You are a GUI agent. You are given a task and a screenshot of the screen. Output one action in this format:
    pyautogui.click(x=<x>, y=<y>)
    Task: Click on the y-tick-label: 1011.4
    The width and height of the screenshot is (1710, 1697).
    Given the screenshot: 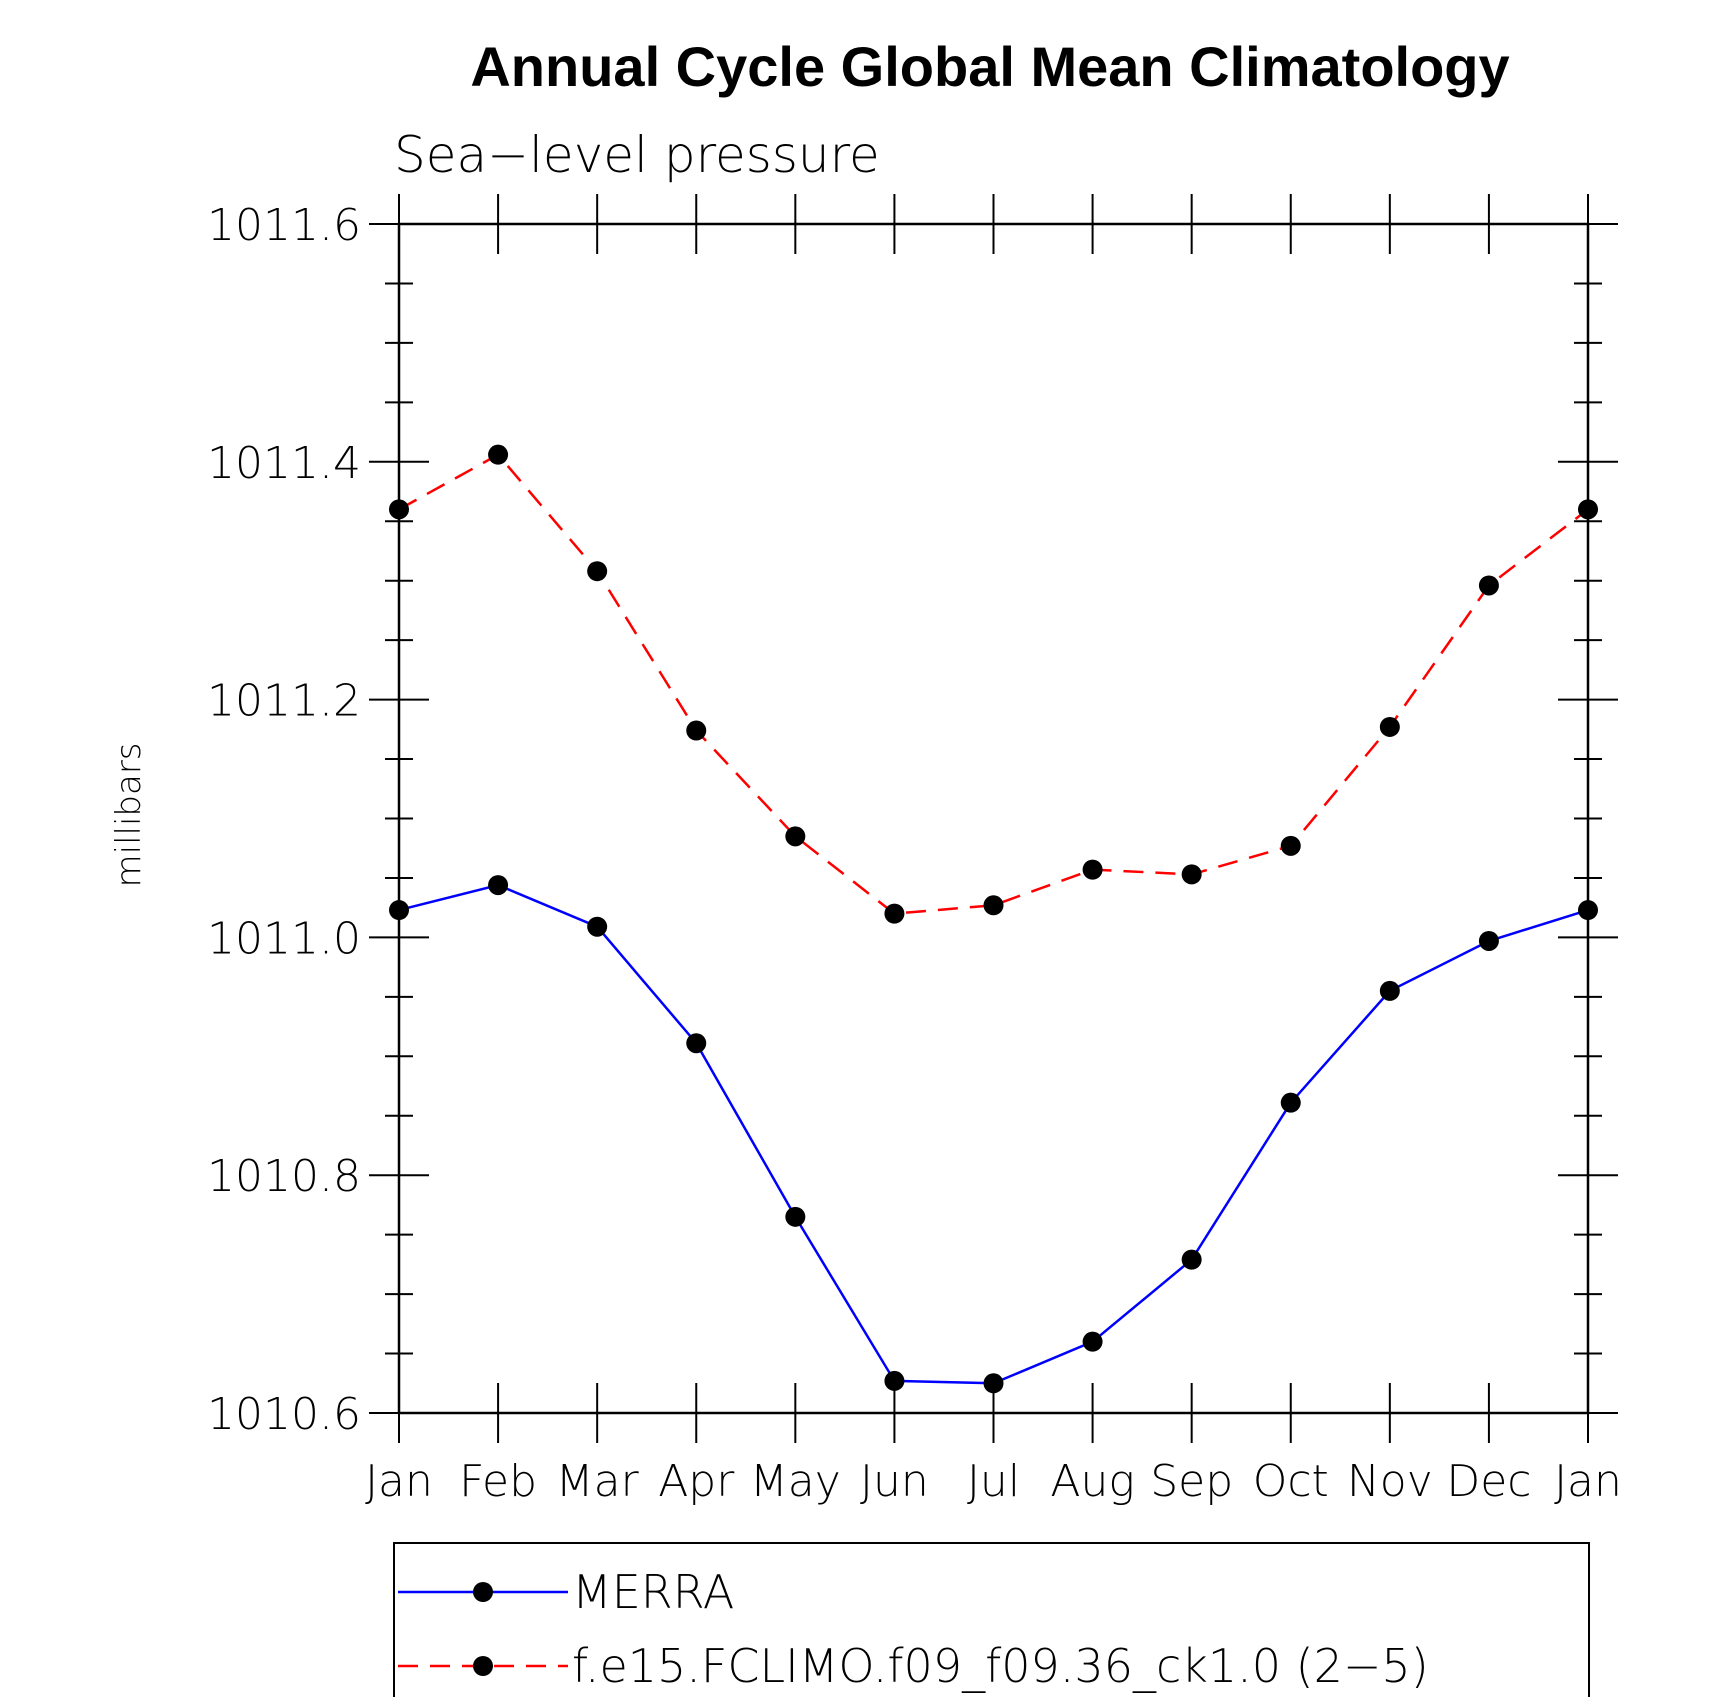 What is the action you would take?
    pyautogui.click(x=284, y=463)
    